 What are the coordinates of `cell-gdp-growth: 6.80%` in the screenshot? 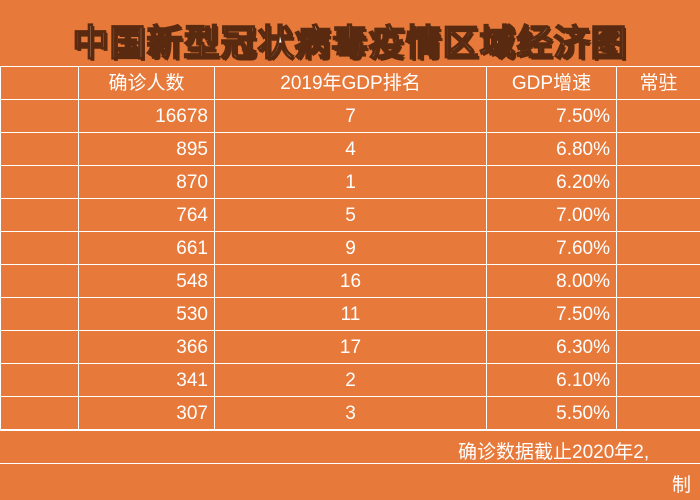 It's located at (551, 149).